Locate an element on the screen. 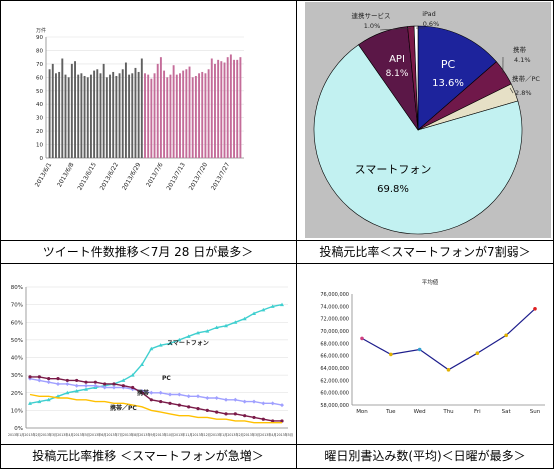  trend-series-label: 携帯／PC is located at coordinates (123, 408).